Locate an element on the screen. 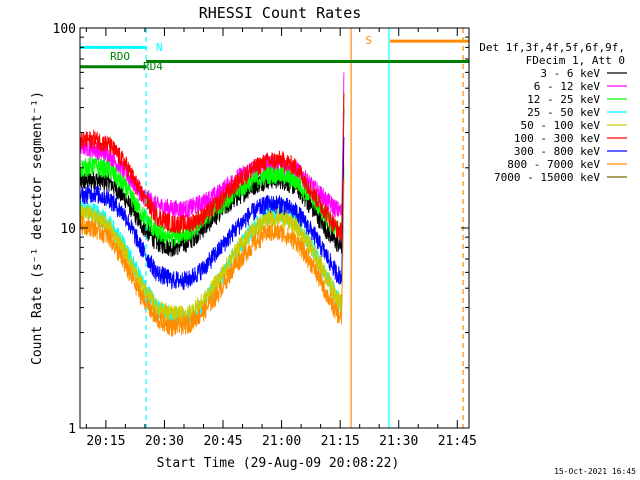 The width and height of the screenshot is (640, 480). flag-label-0: N is located at coordinates (159, 47).